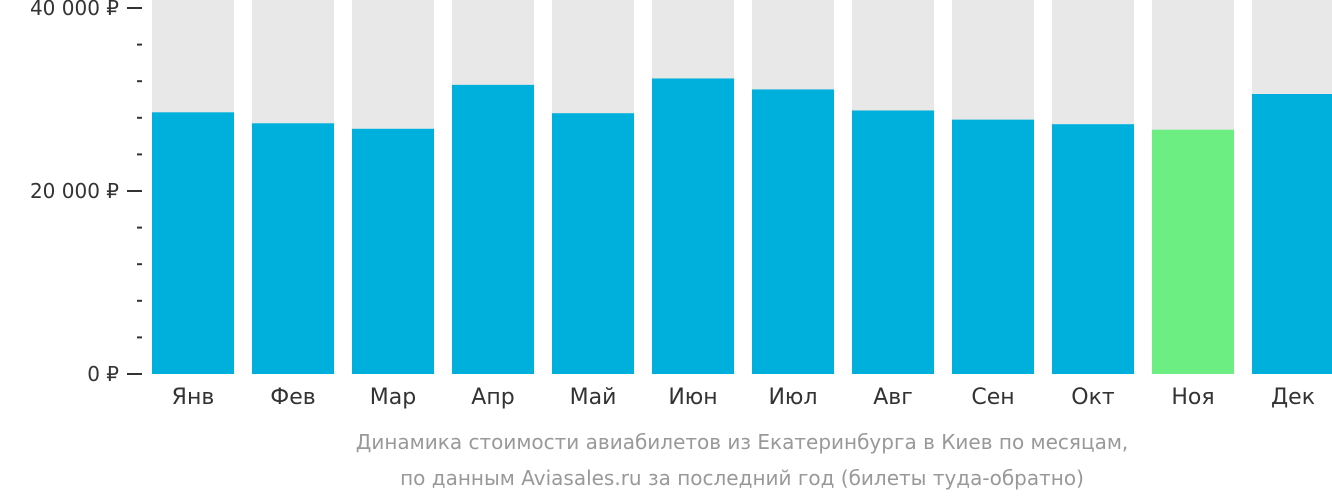  Describe the element at coordinates (292, 397) in the screenshot. I see `x-tick-label: Фев` at that location.